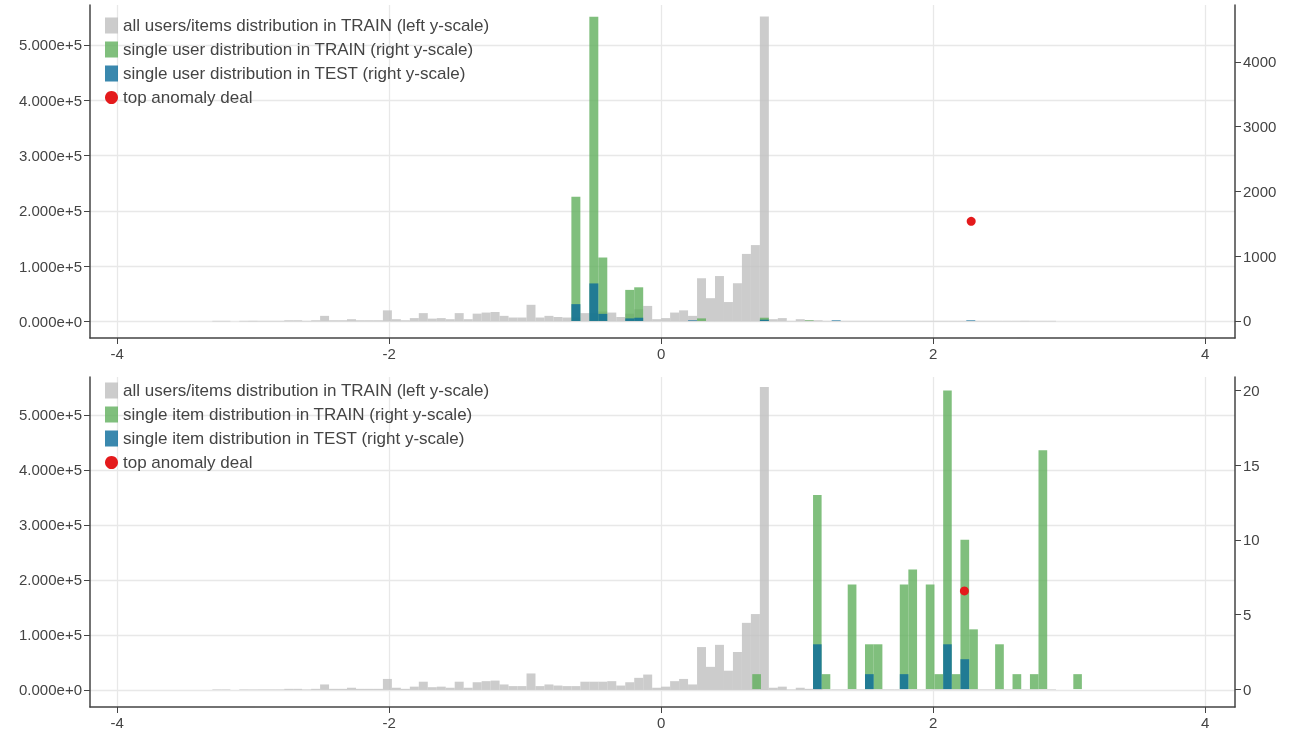 This screenshot has width=1299, height=731. Describe the element at coordinates (1251, 390) in the screenshot. I see `y2-tick-label: 20` at that location.